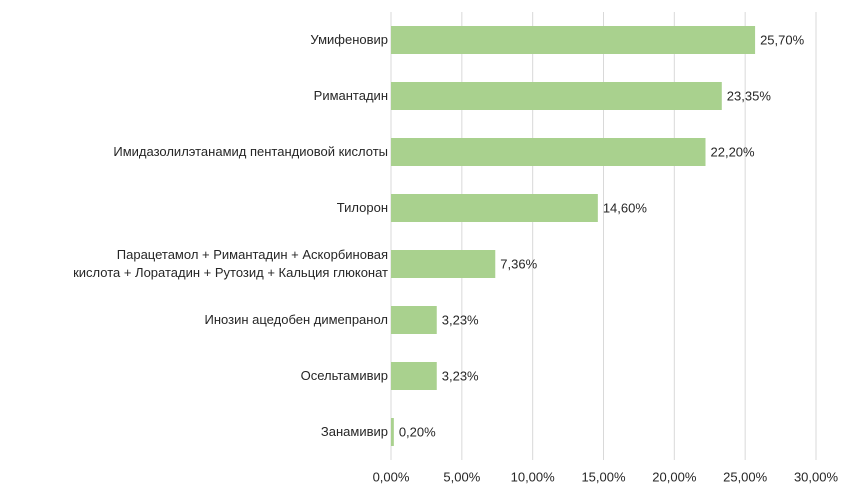  Describe the element at coordinates (603, 476) in the screenshot. I see `x-tick-label: 15,00%` at that location.